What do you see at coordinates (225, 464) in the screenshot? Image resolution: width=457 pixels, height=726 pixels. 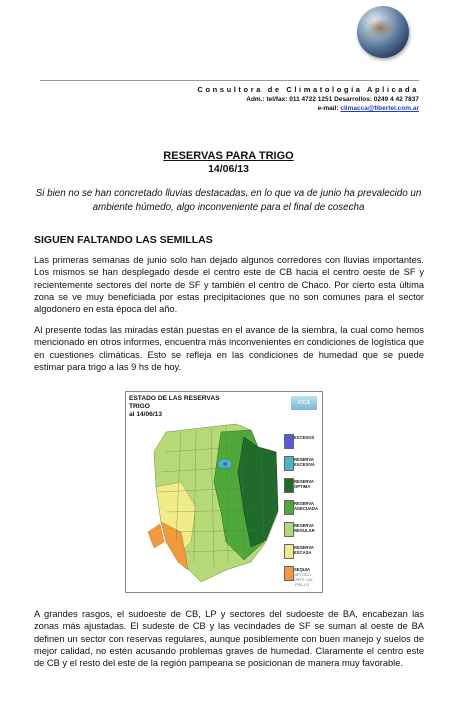 I see `map-region-excess` at bounding box center [225, 464].